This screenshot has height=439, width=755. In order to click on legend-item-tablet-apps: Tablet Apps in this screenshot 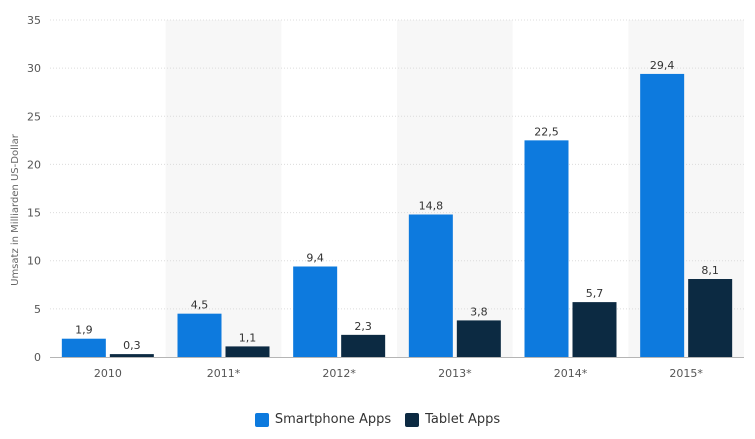, I will do `click(452, 419)`.